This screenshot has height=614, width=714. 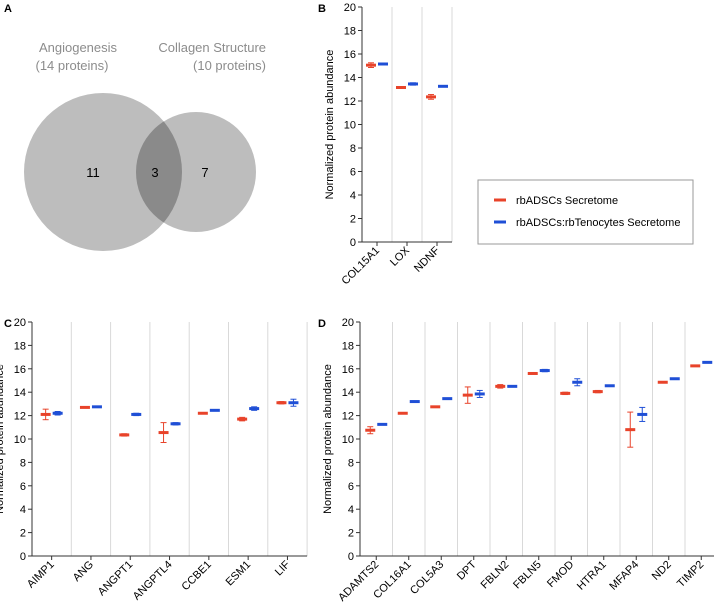 I want to click on panel-label-d: D, so click(x=322, y=324).